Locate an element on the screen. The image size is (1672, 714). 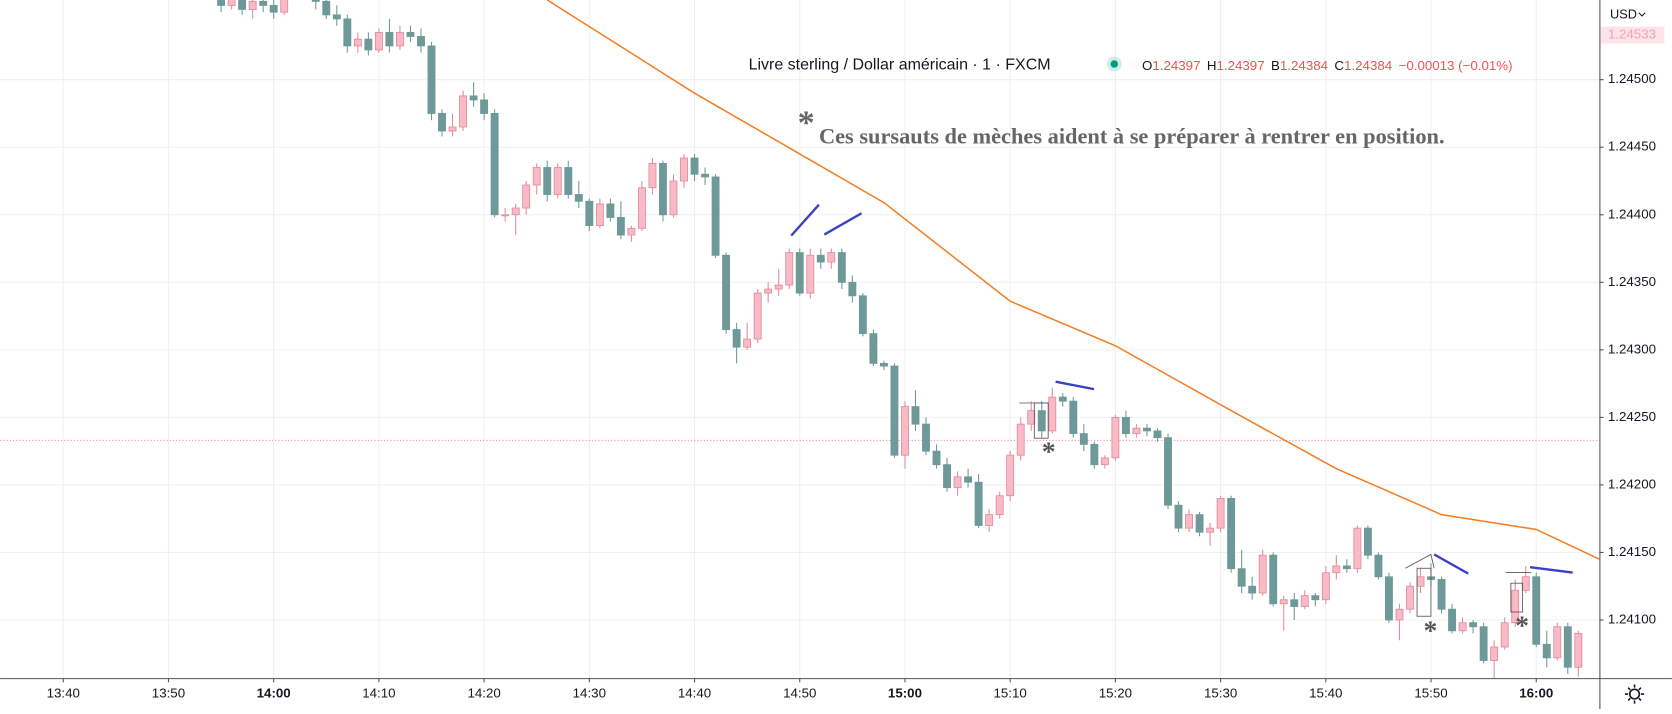
x-tick-label: 14:20 is located at coordinates (483, 693).